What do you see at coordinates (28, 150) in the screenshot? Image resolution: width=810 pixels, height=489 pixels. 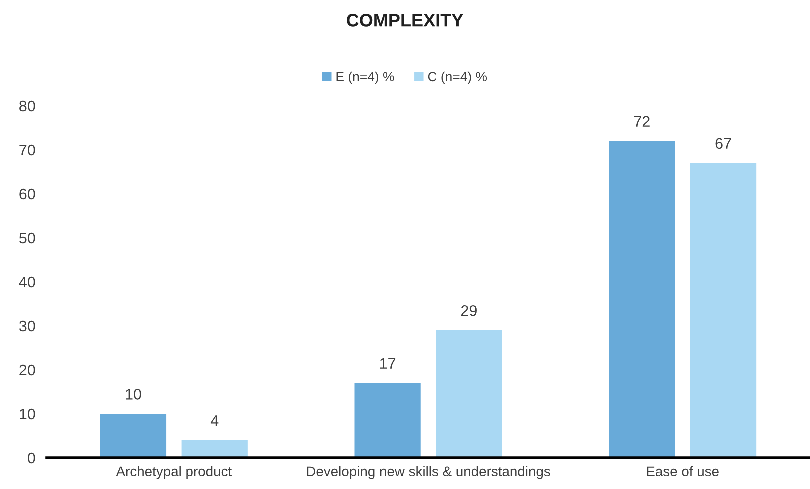 I see `y-tick-label: 70` at bounding box center [28, 150].